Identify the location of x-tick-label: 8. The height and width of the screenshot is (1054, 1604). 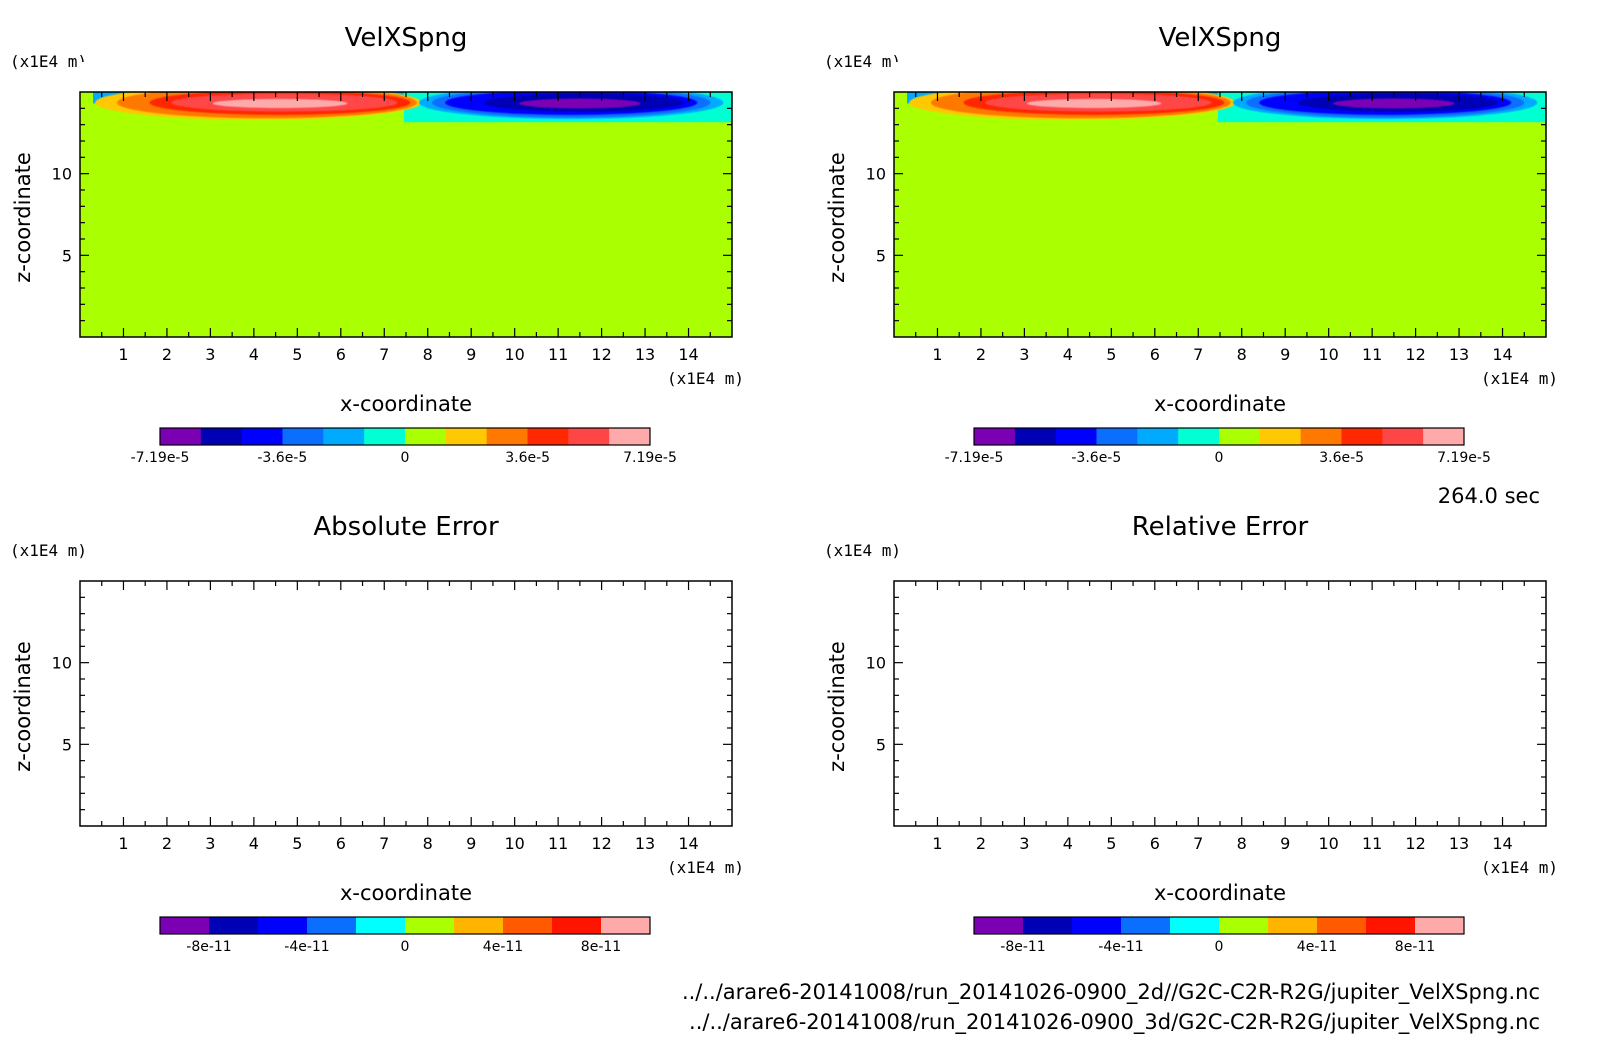
(428, 354).